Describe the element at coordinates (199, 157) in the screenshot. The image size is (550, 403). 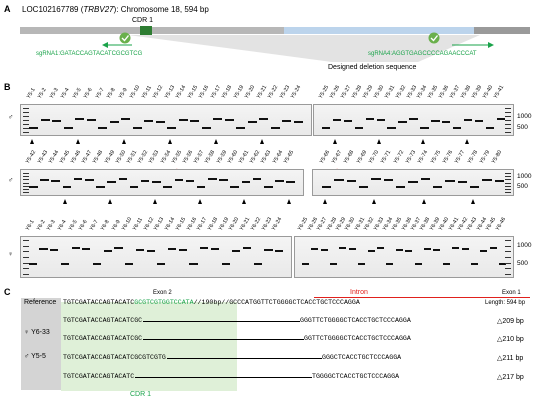
I see `lane-label: Y5-57` at that location.